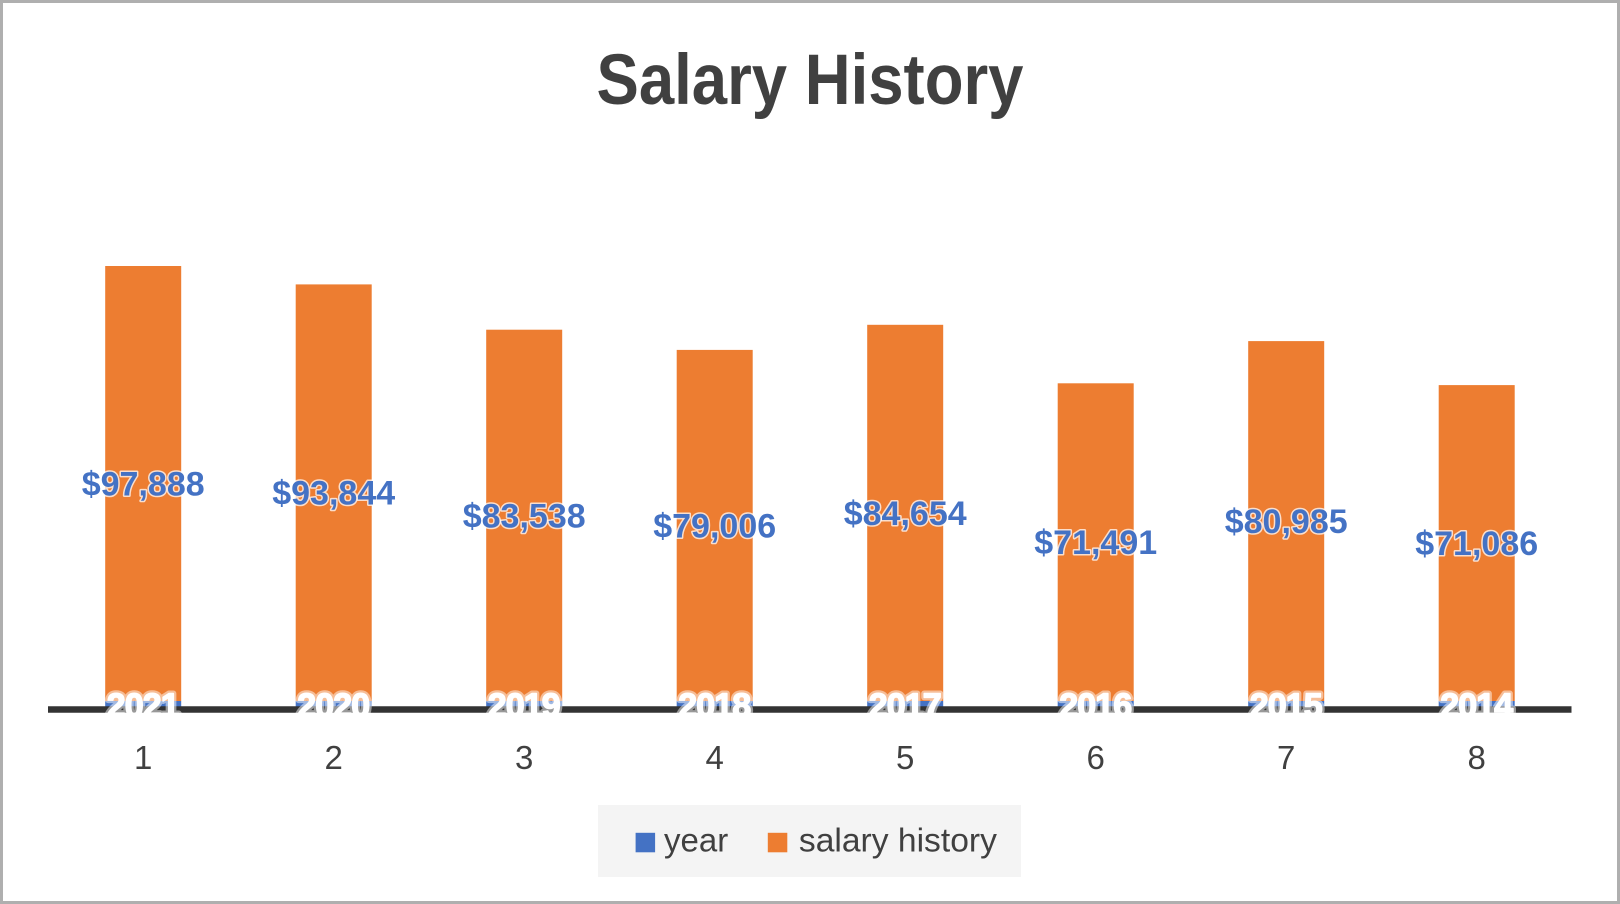 This screenshot has height=904, width=1620. Describe the element at coordinates (715, 757) in the screenshot. I see `svg-text: 4` at that location.